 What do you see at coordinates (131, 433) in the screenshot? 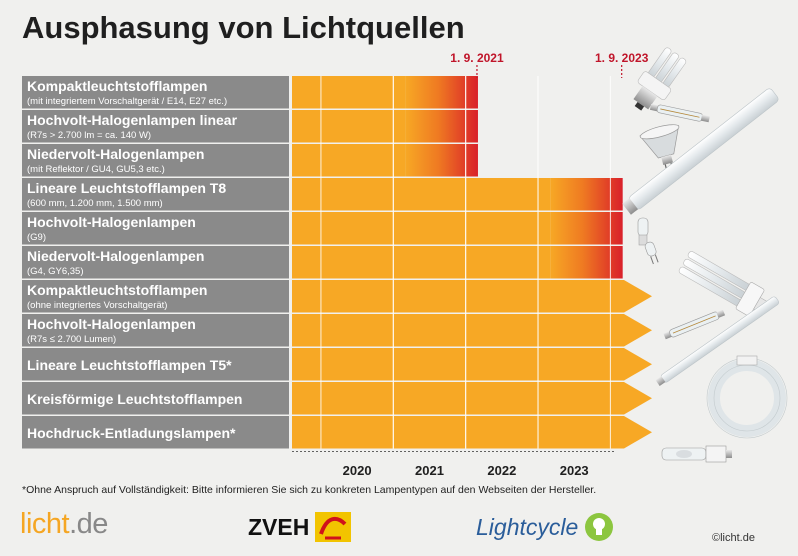
I see `row-label-name: Hochdruck-Entladungslampen*` at bounding box center [131, 433].